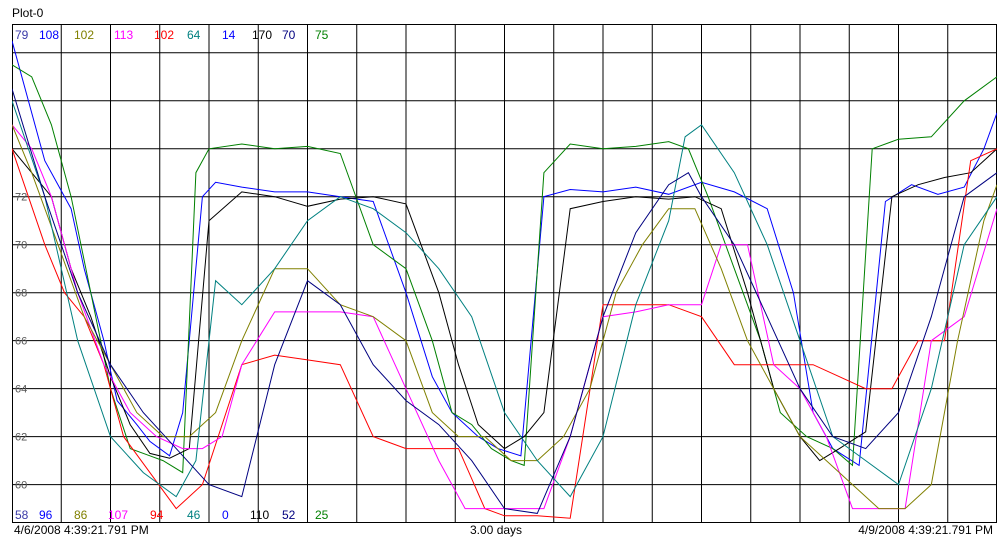  Describe the element at coordinates (21, 390) in the screenshot. I see `y-tick-label: 64` at that location.